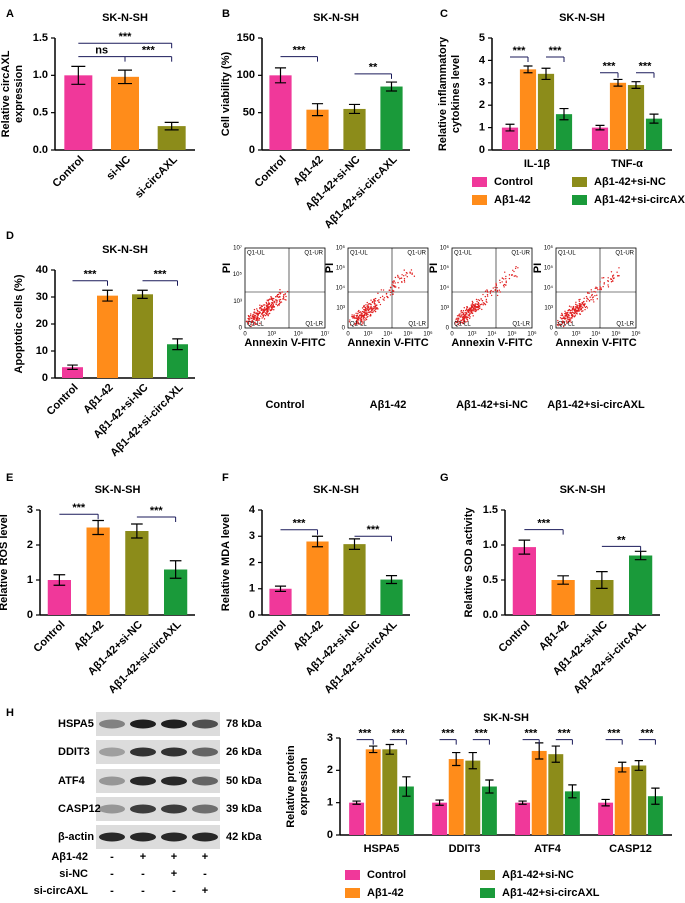 The height and width of the screenshot is (903, 685). What do you see at coordinates (118, 168) in the screenshot?
I see `x-tick-label: si-NC` at bounding box center [118, 168].